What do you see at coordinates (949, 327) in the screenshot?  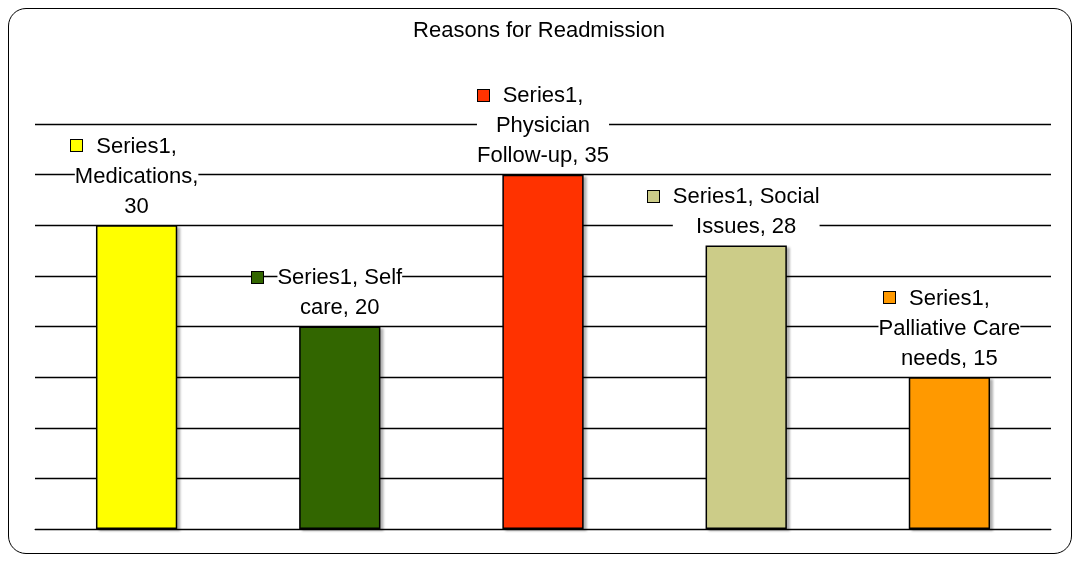 I see `data-label: Series1, Palliative Care needs, 15` at bounding box center [949, 327].